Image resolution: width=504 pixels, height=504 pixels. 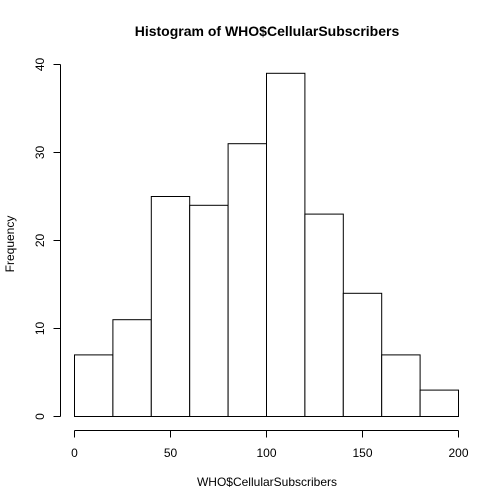 I want to click on y-tick-label-0: 0, so click(x=40, y=416).